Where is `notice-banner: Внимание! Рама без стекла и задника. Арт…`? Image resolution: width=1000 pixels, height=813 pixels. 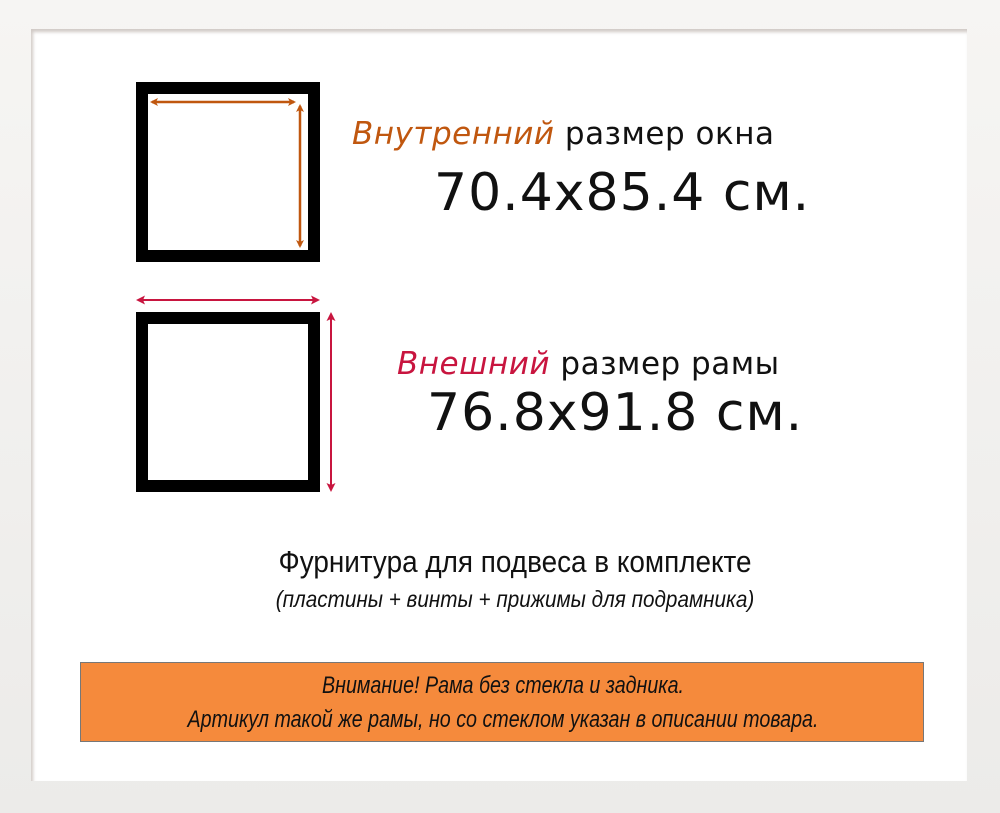 notice-banner: Внимание! Рама без стекла и задника. Арт… is located at coordinates (502, 702).